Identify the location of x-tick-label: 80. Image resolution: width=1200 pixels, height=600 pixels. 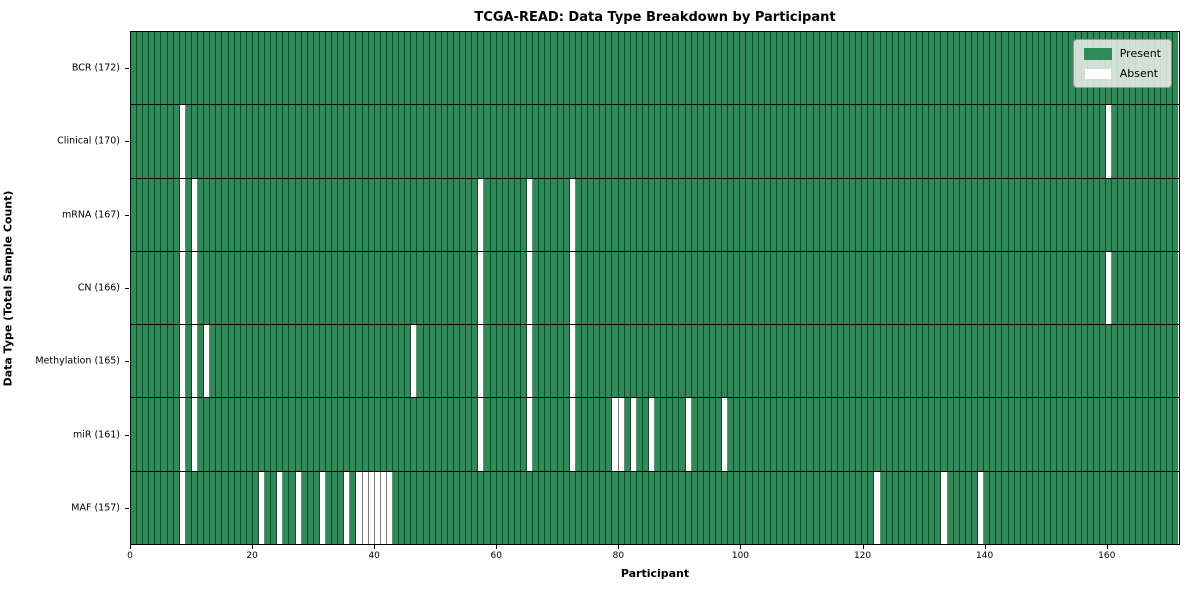
(618, 556).